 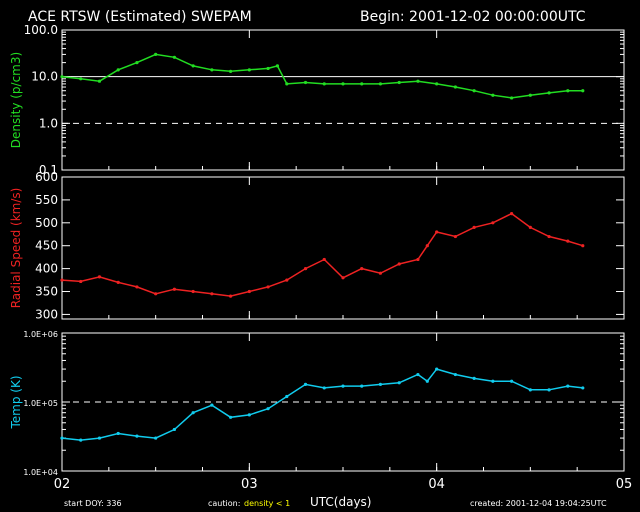 I want to click on y-tick-label: 1.0E+06, so click(x=40, y=334).